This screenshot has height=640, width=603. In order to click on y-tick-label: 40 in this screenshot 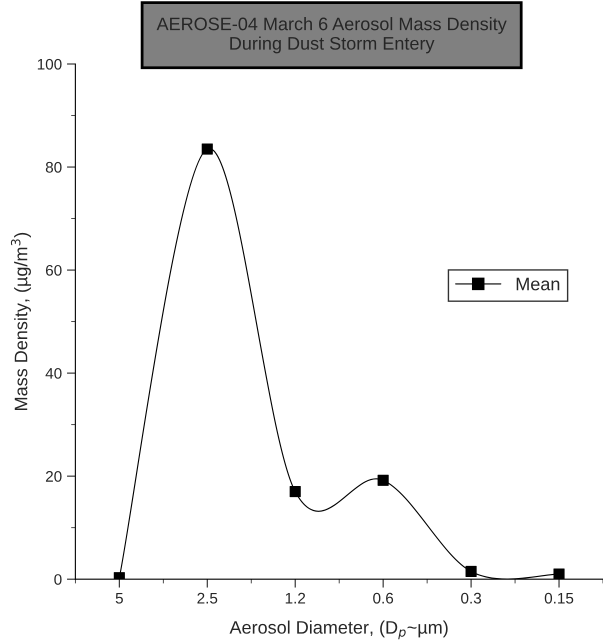, I will do `click(54, 373)`.